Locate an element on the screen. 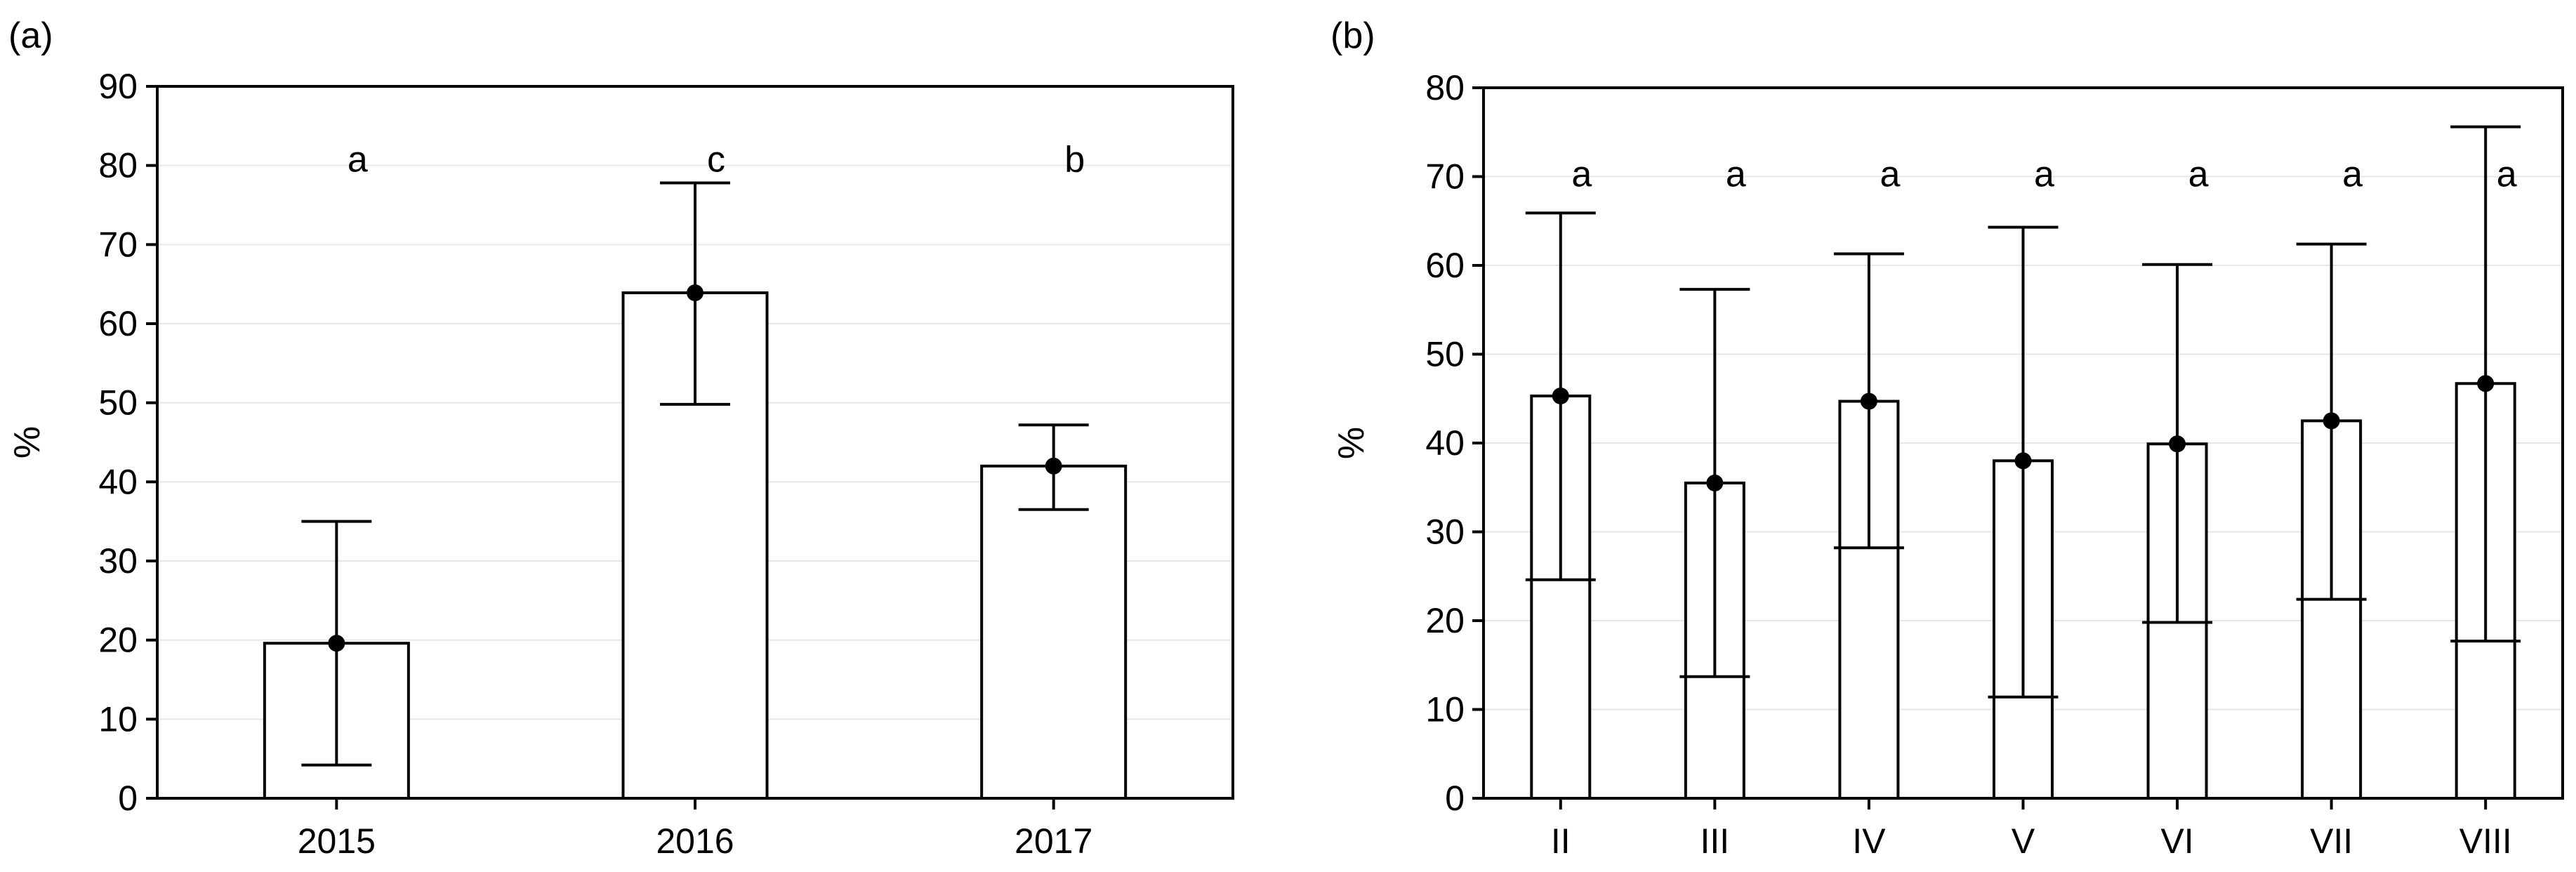 This screenshot has width=2576, height=872. y-axis-title-a: % is located at coordinates (27, 442).